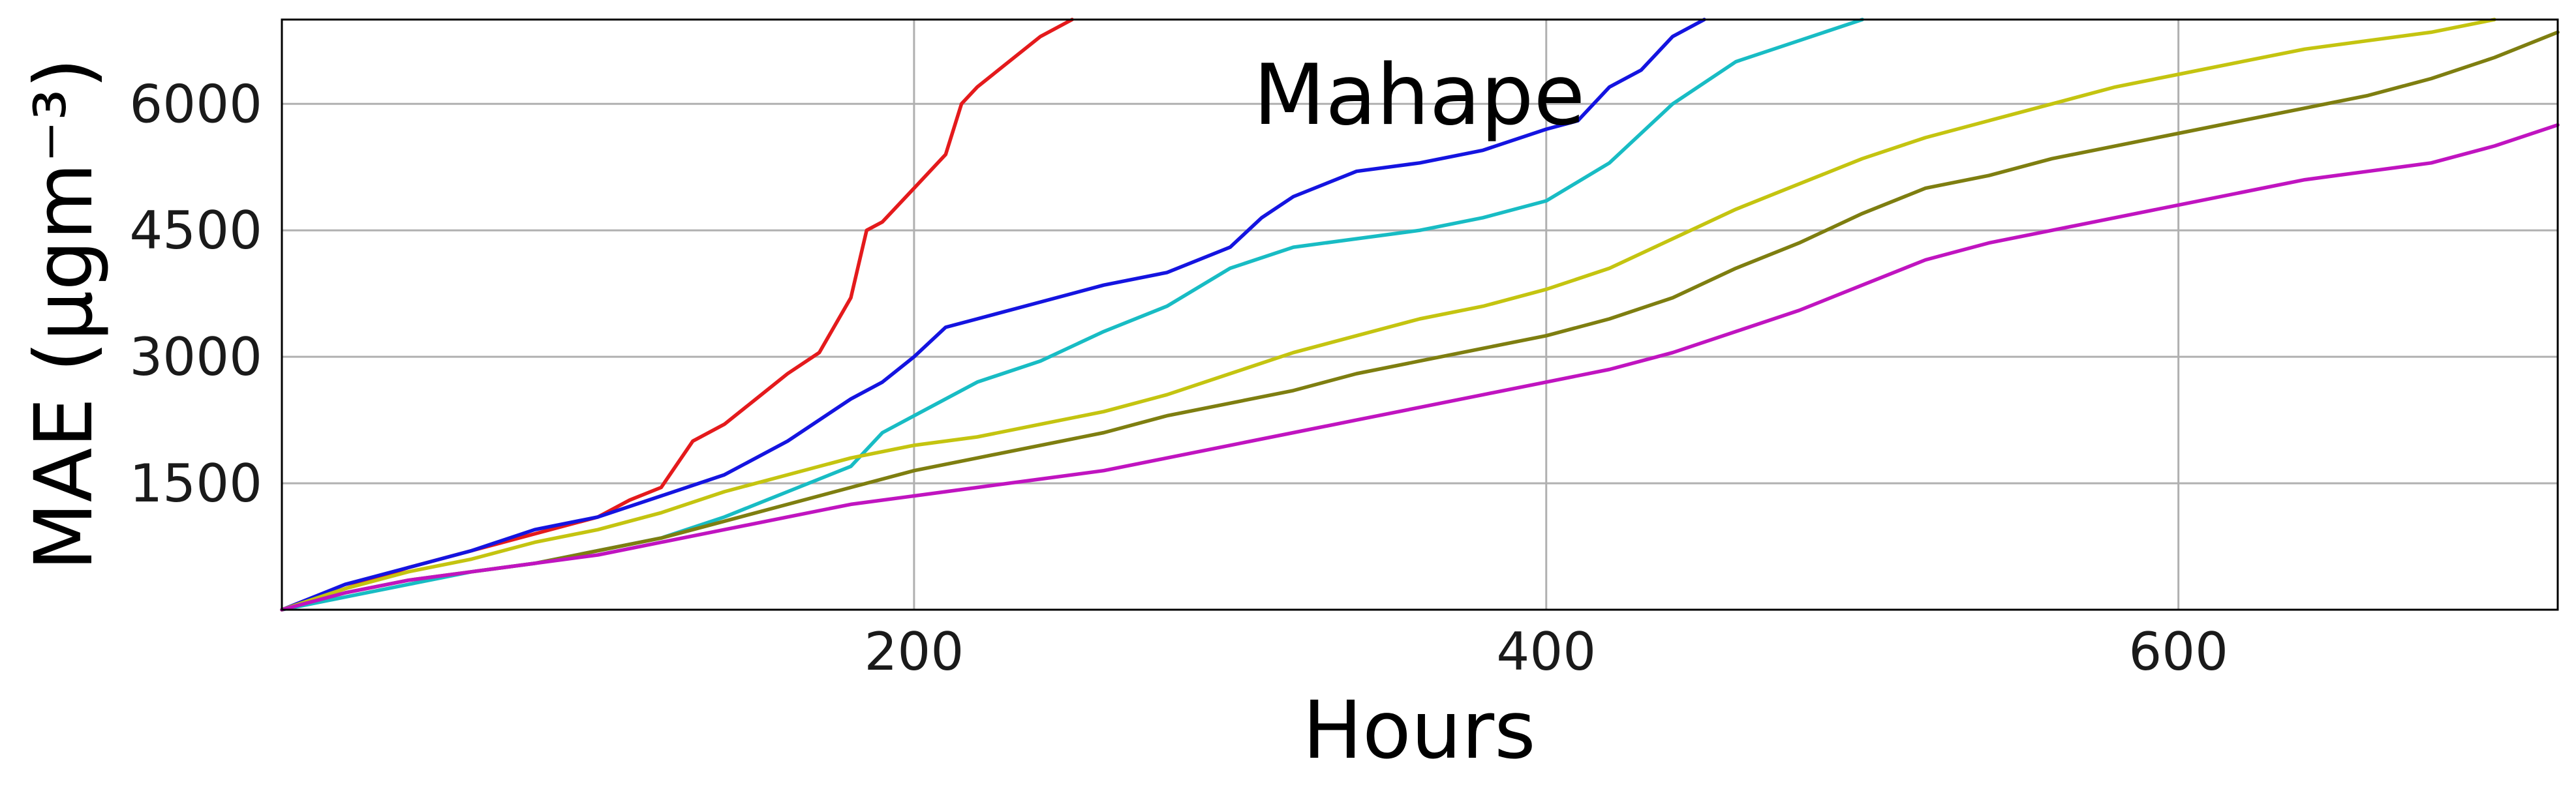 The width and height of the screenshot is (2576, 791). I want to click on x-tick-label: 200, so click(914, 651).